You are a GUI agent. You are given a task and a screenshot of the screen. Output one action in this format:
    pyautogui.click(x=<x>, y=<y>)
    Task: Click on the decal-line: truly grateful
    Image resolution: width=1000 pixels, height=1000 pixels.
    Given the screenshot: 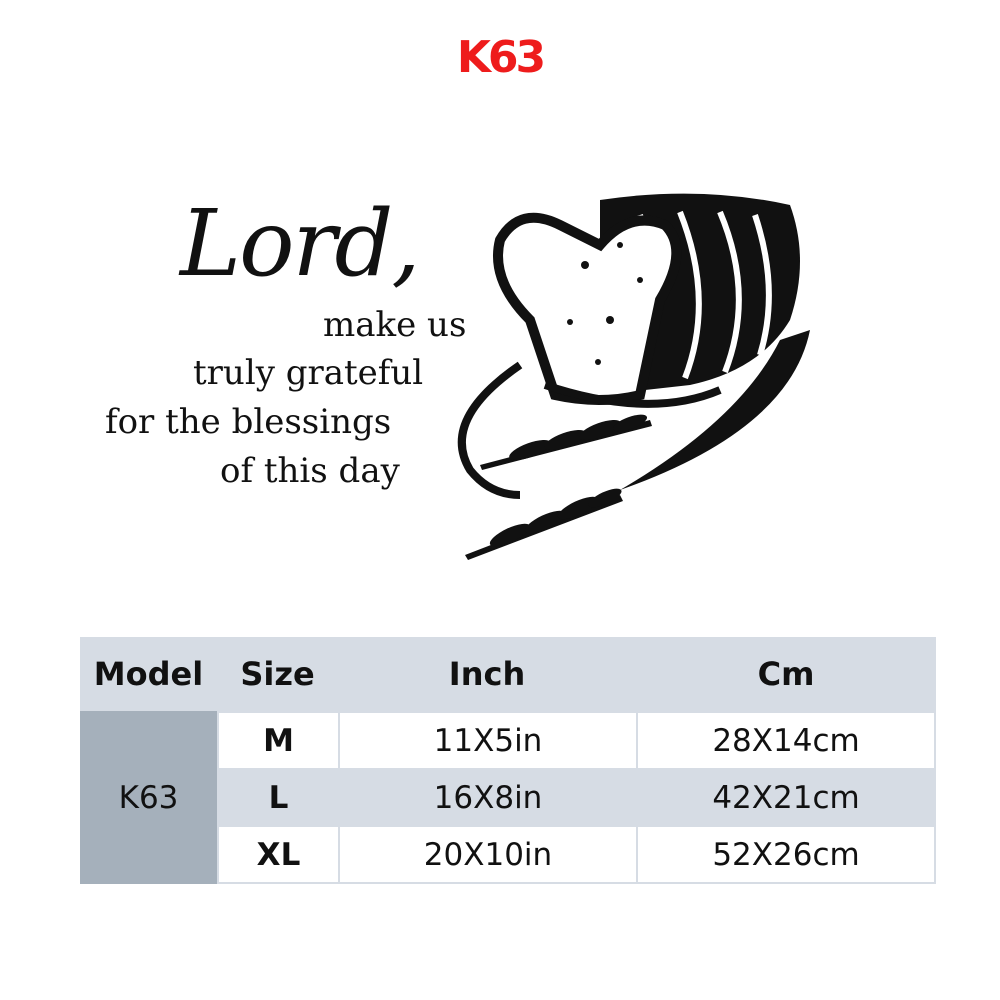 What is the action you would take?
    pyautogui.click(x=308, y=373)
    